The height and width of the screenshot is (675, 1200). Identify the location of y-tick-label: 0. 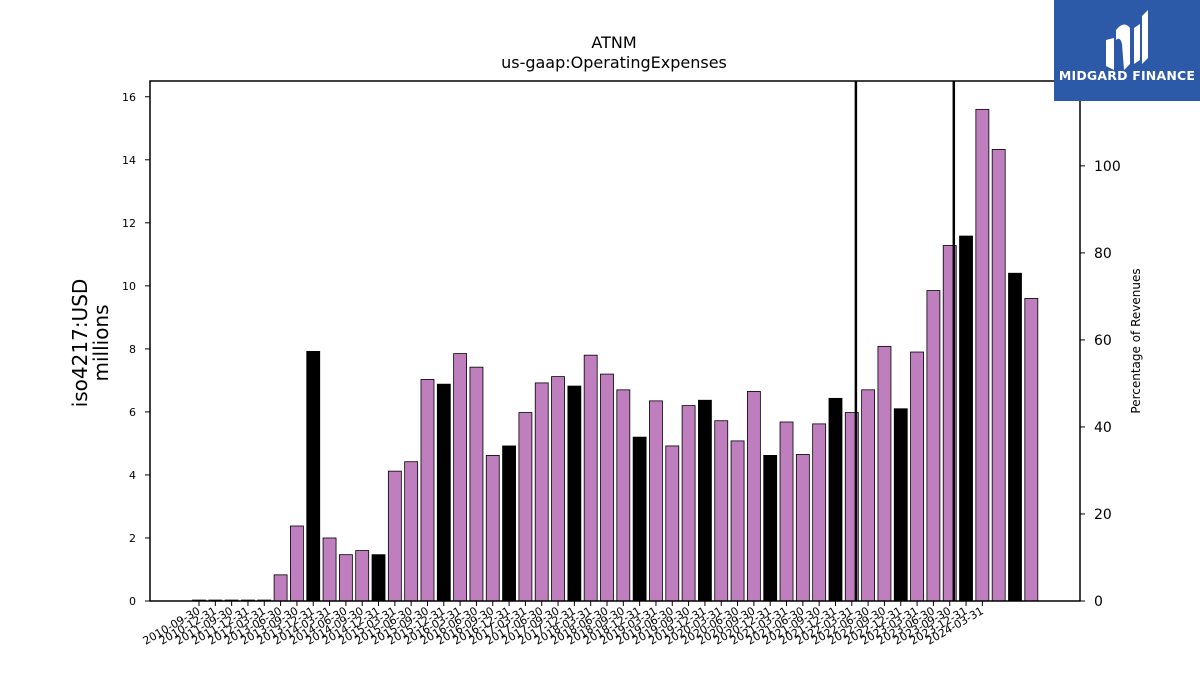
(132, 601).